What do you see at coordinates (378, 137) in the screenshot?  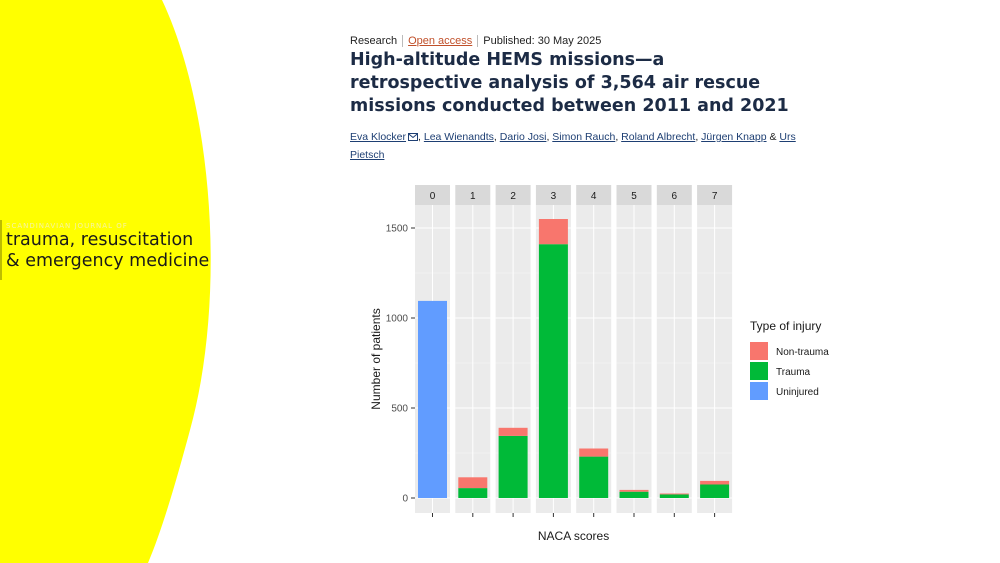 I see `author-link: Eva Klocker` at bounding box center [378, 137].